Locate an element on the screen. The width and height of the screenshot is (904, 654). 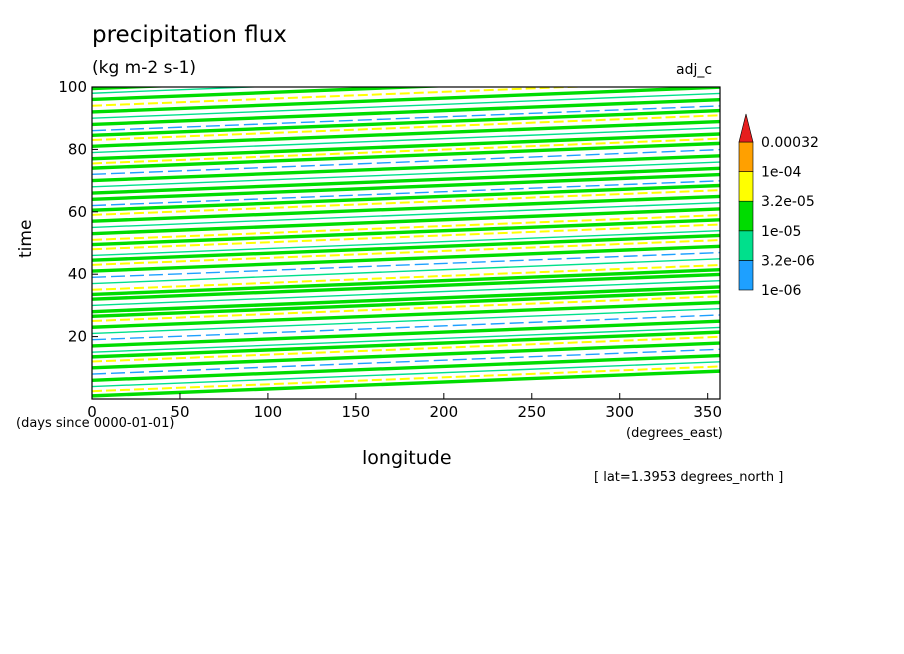
x-axis-units: (degrees_east) is located at coordinates (674, 433).